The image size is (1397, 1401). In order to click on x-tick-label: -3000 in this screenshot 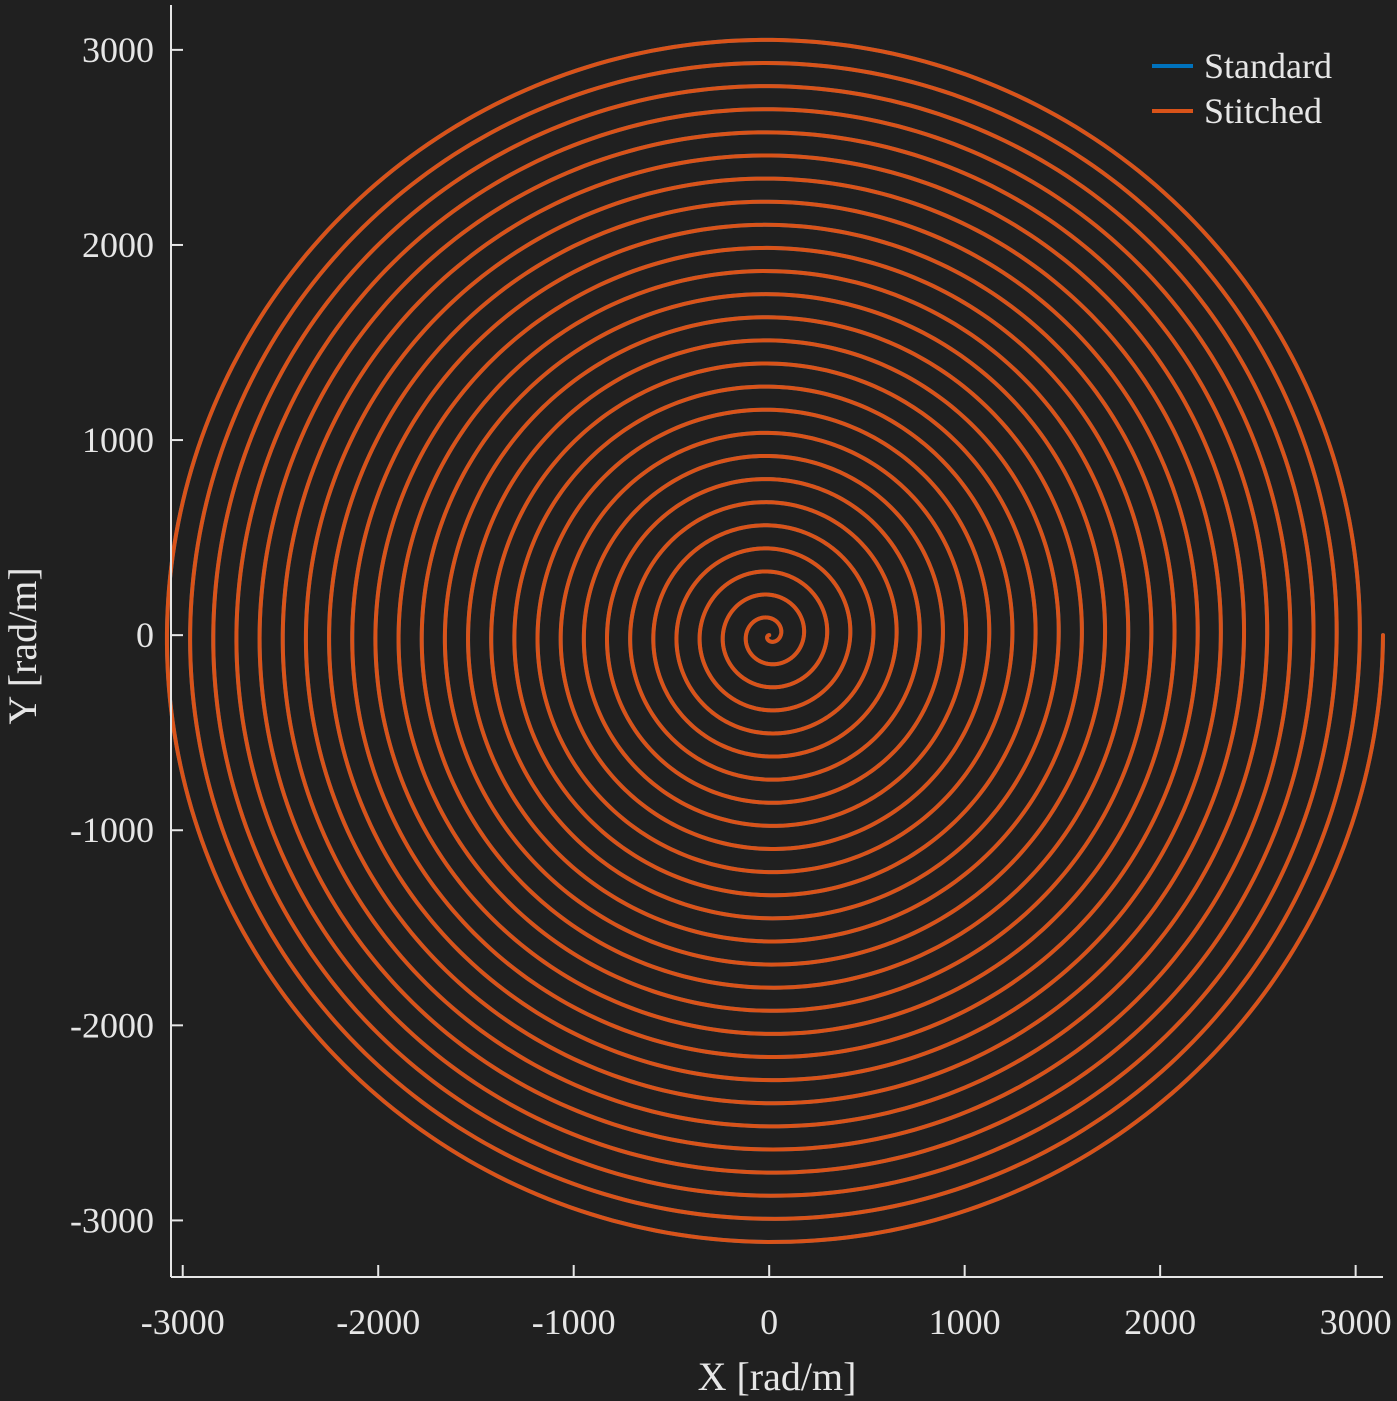, I will do `click(183, 1322)`.